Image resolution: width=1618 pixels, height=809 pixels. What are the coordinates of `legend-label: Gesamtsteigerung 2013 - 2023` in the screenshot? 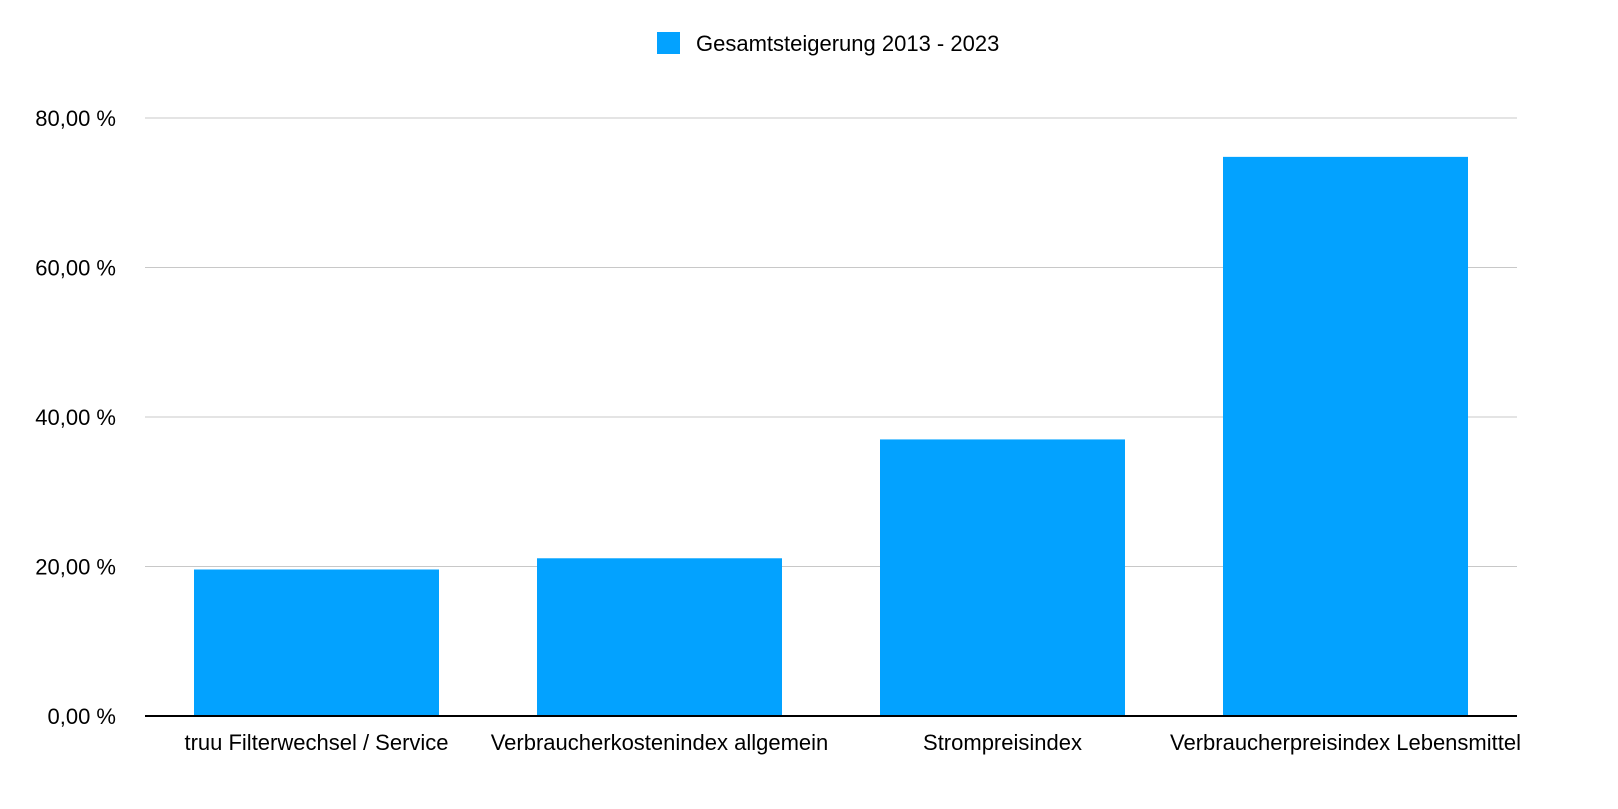 It's located at (847, 43).